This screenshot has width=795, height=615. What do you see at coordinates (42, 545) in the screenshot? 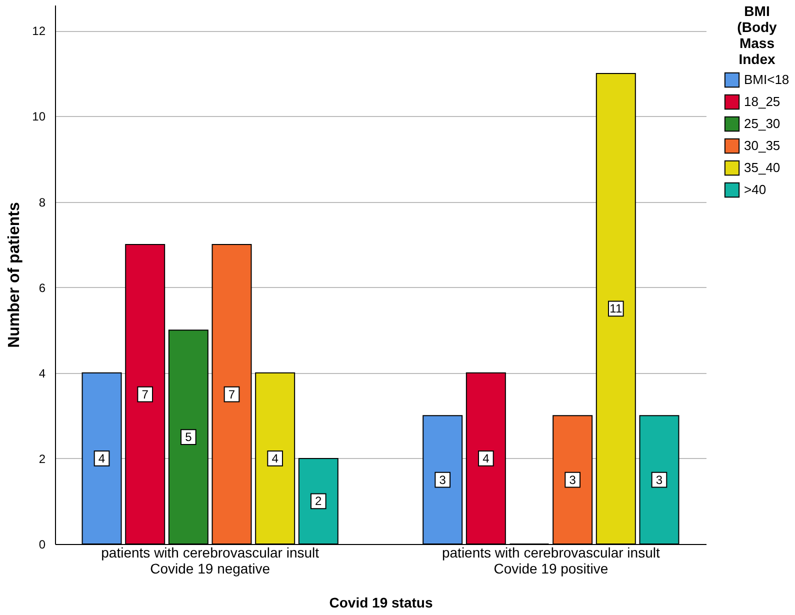
I see `y-tick-label: 0` at bounding box center [42, 545].